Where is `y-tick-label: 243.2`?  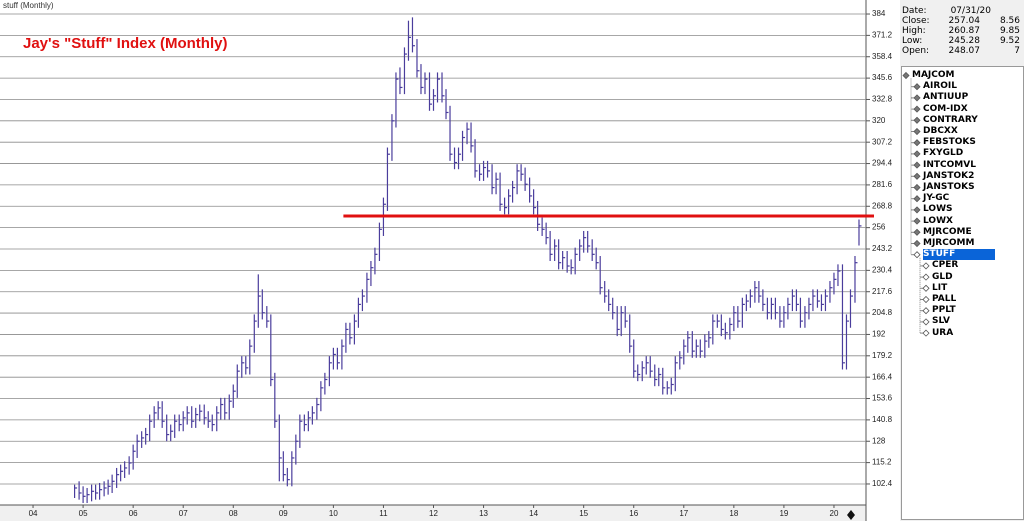
y-tick-label: 243.2 is located at coordinates (882, 248).